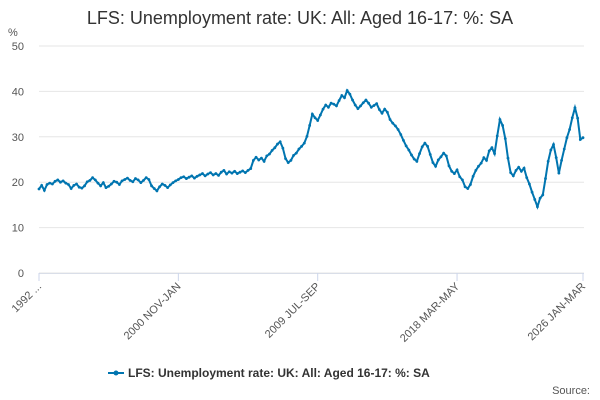  I want to click on source: Source:, so click(571, 391).